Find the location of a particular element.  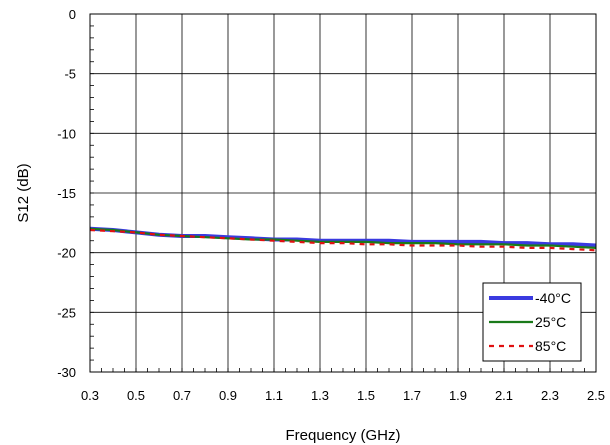

x-tick-label: 1.7 is located at coordinates (412, 395).